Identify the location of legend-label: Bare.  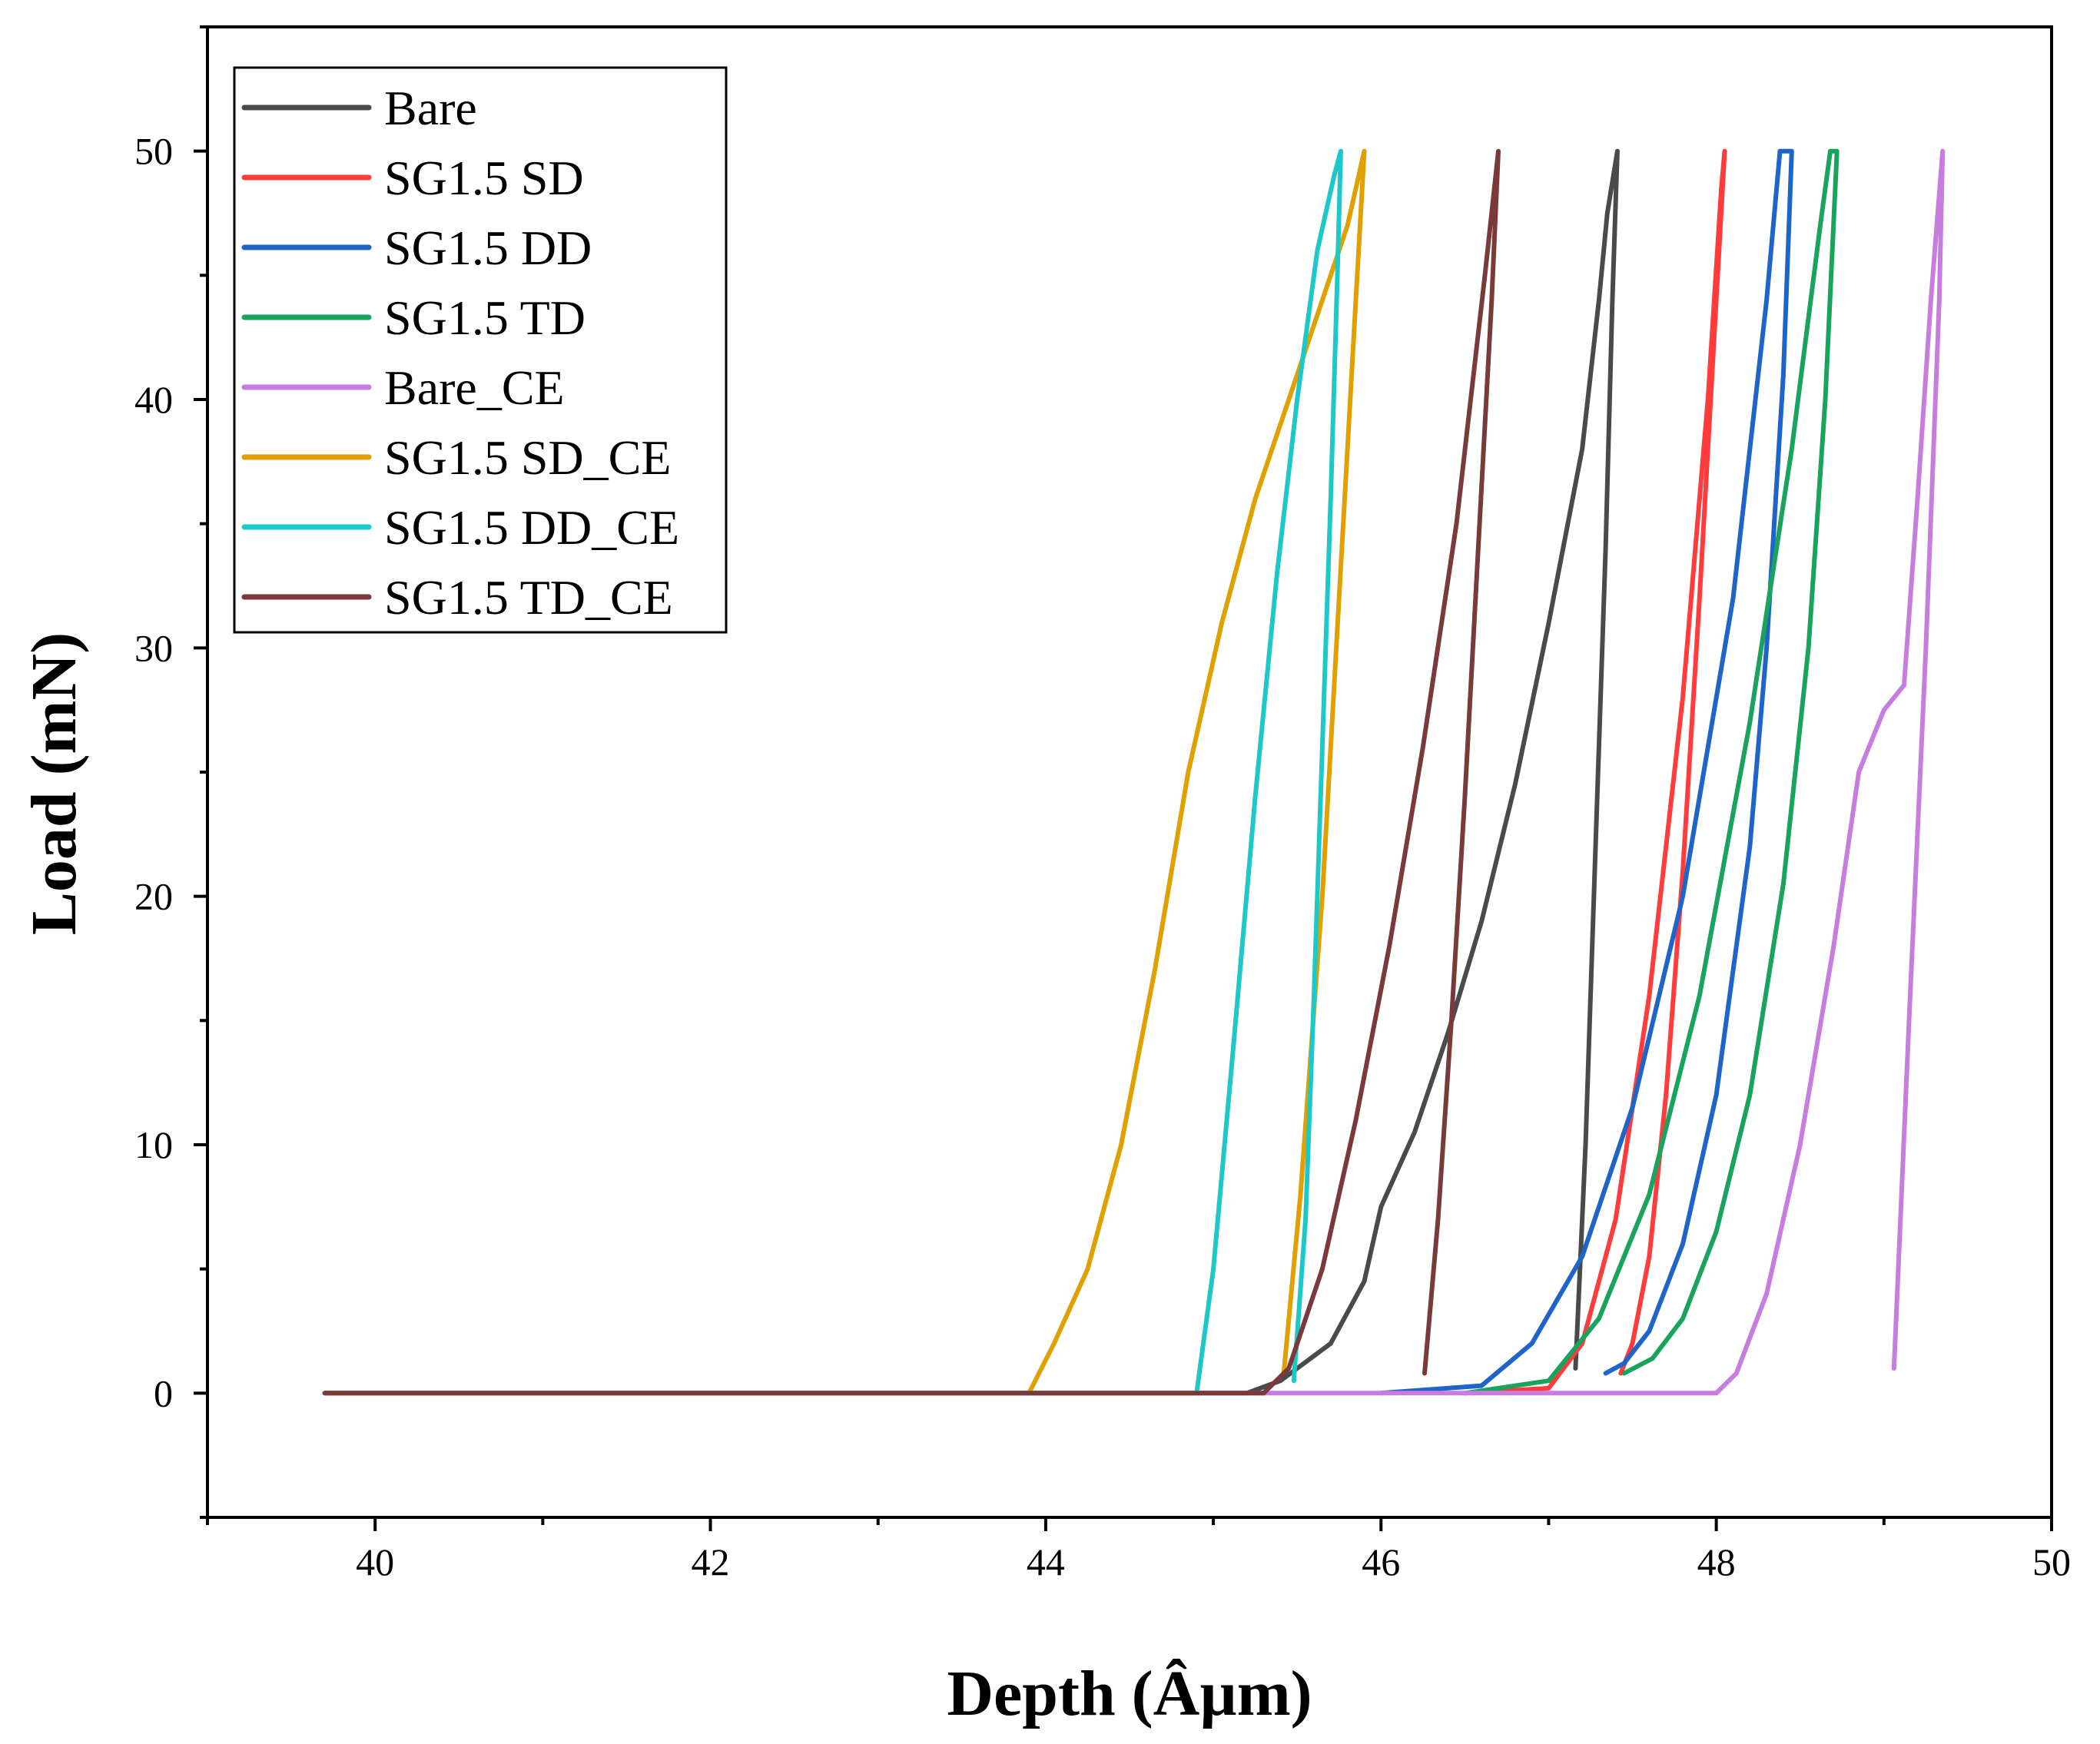
(430, 108).